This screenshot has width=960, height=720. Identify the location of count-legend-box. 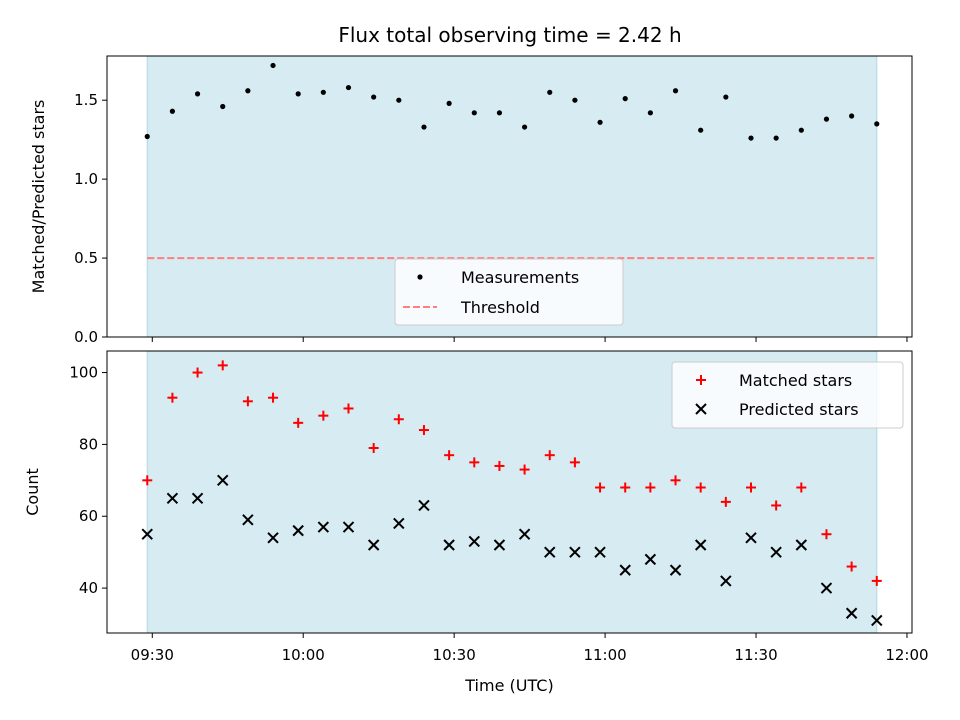
(787, 395).